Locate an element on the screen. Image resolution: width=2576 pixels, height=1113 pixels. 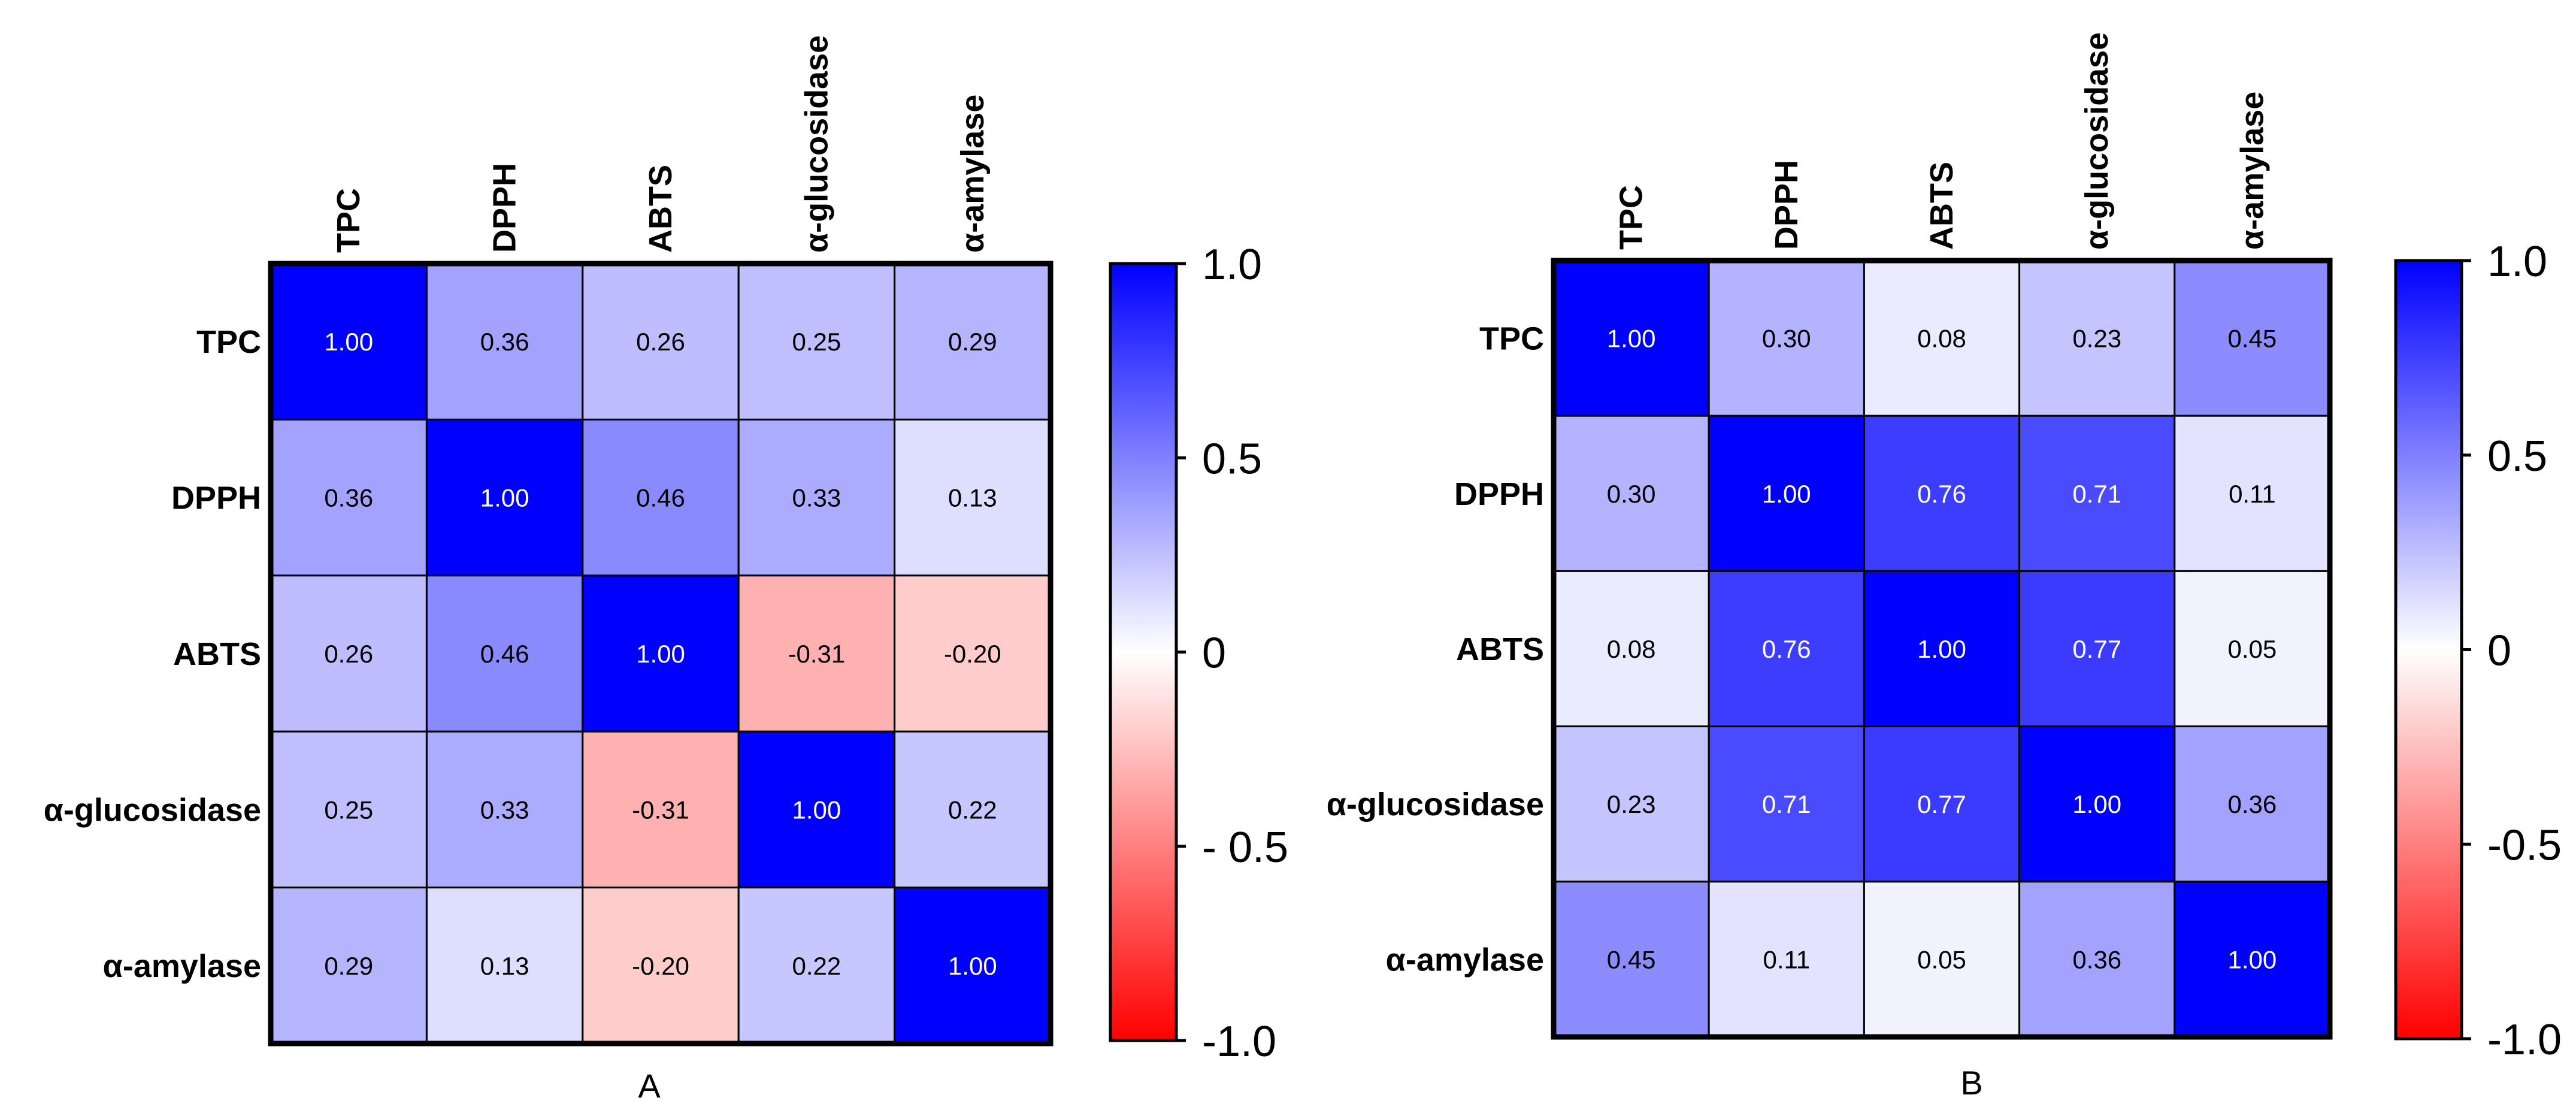
colorbar: 1.0 0.5 0 -0.5 -1.0 is located at coordinates (2478, 651).